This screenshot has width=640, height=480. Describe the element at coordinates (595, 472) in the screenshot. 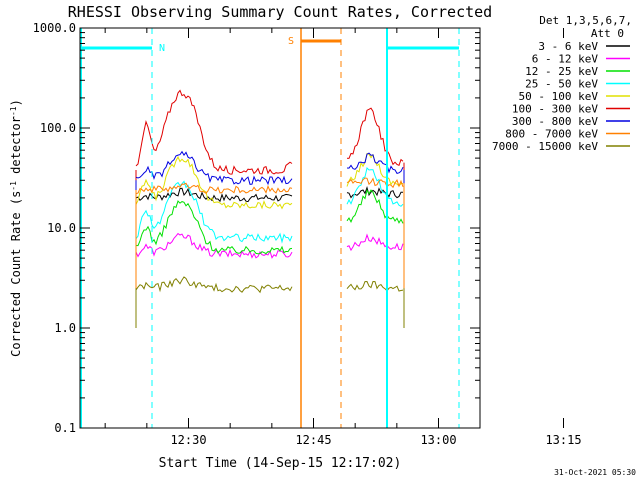

I see `timestamp: 31-Oct-2021 05:30` at that location.